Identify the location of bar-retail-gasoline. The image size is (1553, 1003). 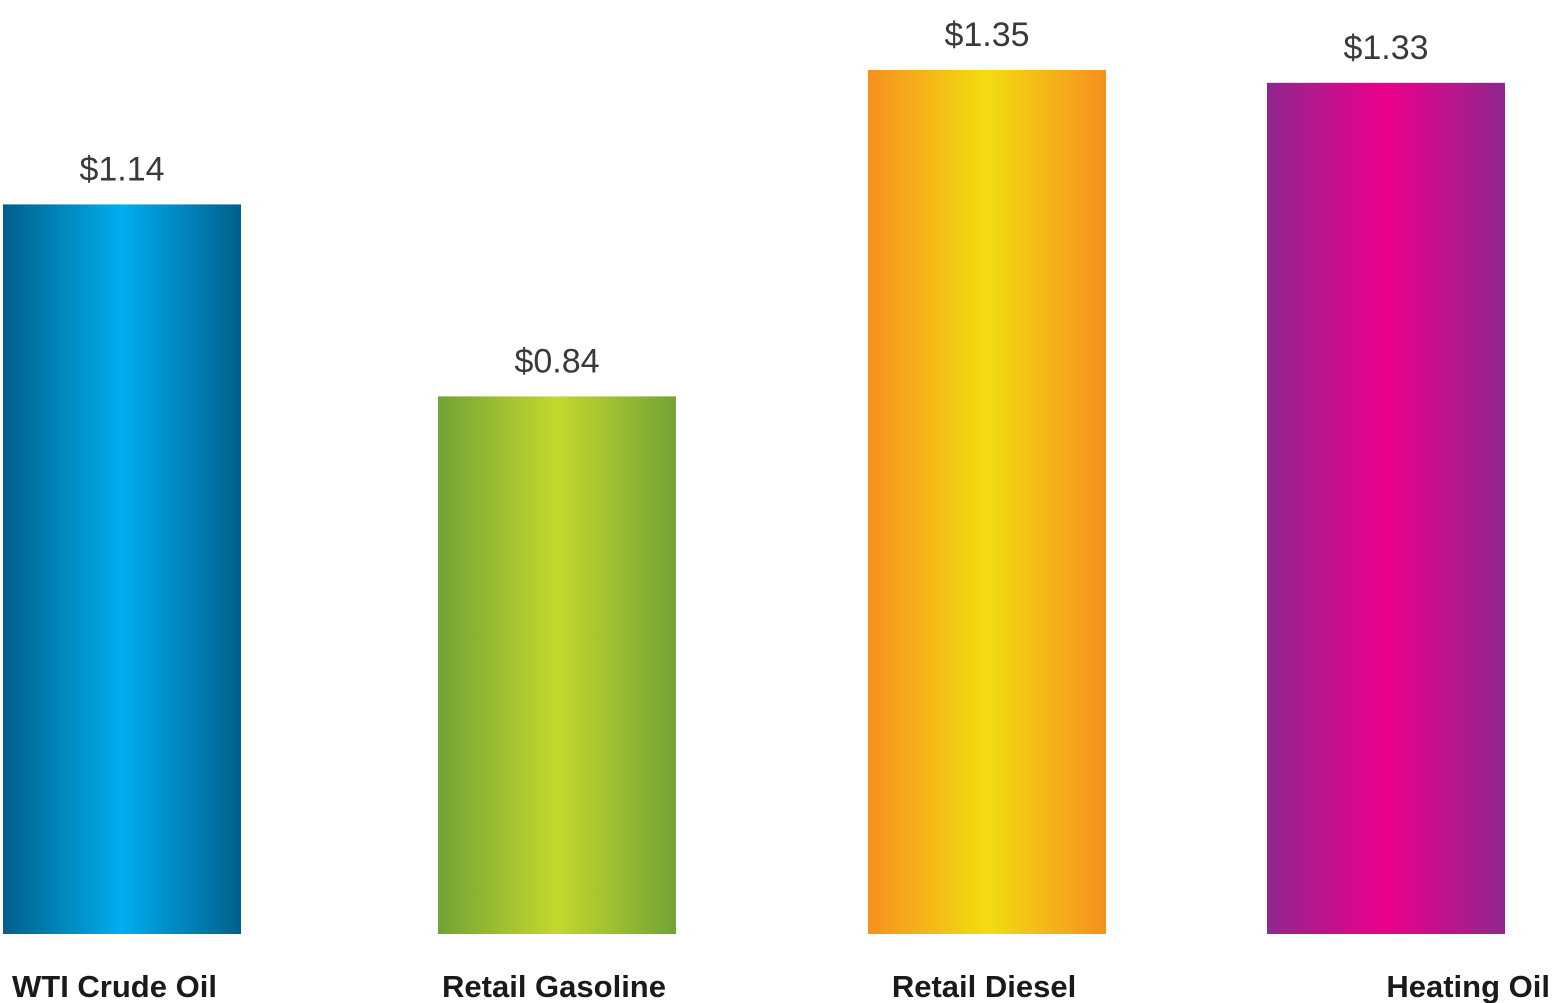
(557, 665).